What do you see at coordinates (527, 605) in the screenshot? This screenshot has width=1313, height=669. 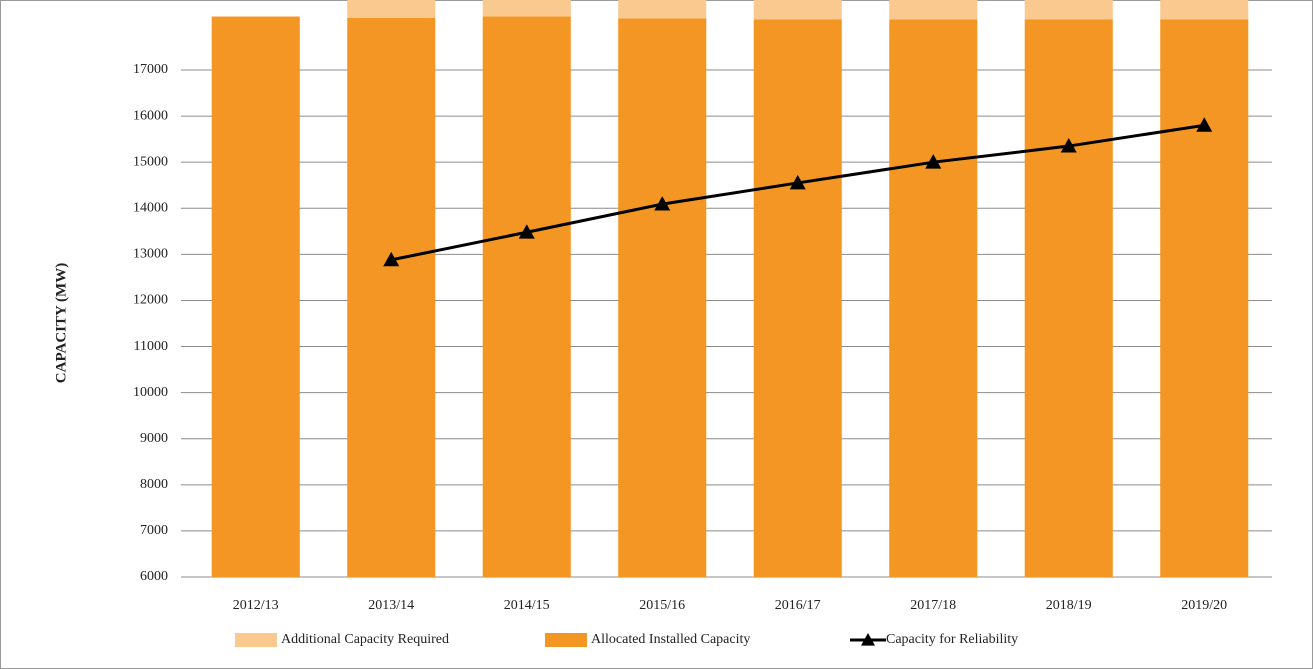 I see `x-tick-label: 2014/15` at bounding box center [527, 605].